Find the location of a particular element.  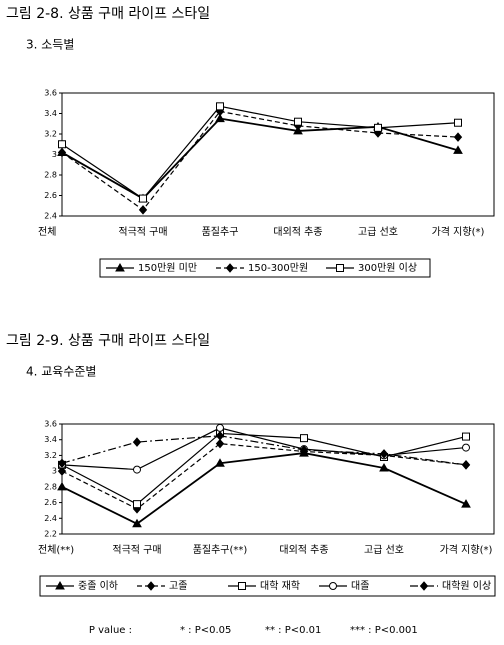

legend-label: 대학 재학 is located at coordinates (280, 586).